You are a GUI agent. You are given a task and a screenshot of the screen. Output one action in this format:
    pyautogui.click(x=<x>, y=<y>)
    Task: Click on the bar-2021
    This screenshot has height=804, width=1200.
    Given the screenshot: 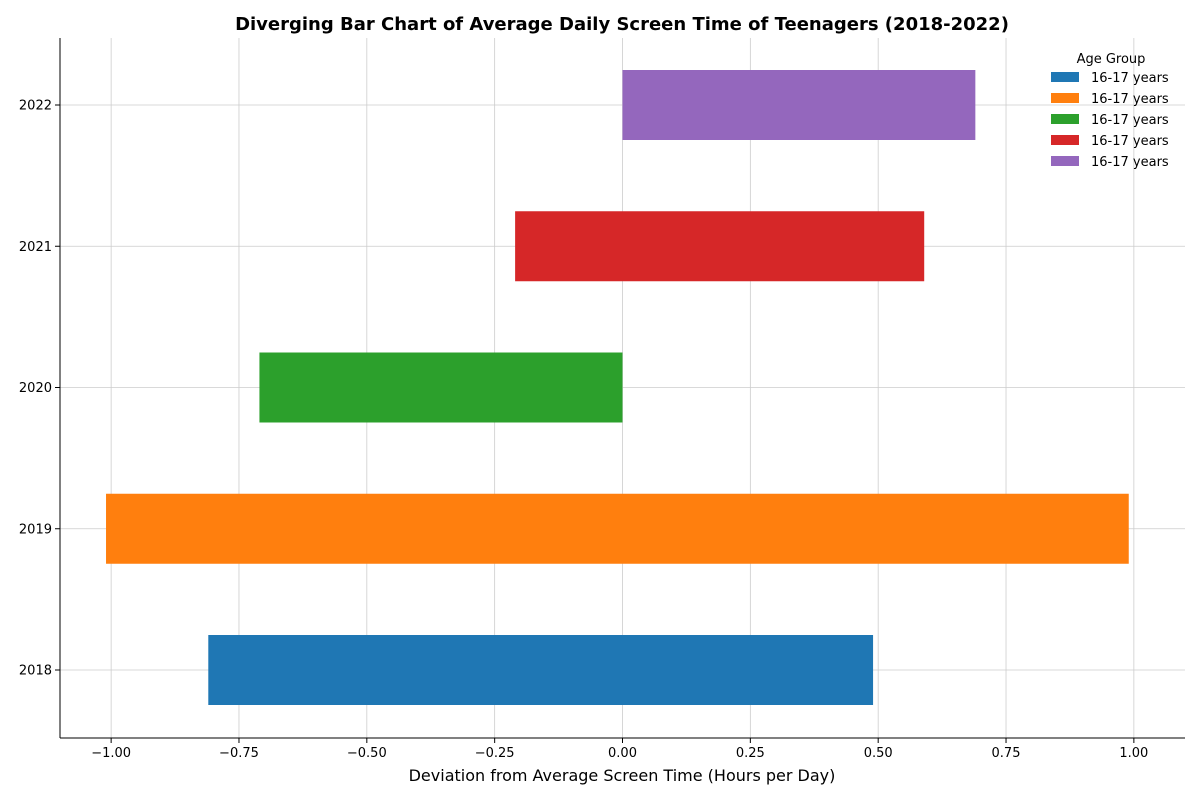 What is the action you would take?
    pyautogui.click(x=720, y=246)
    